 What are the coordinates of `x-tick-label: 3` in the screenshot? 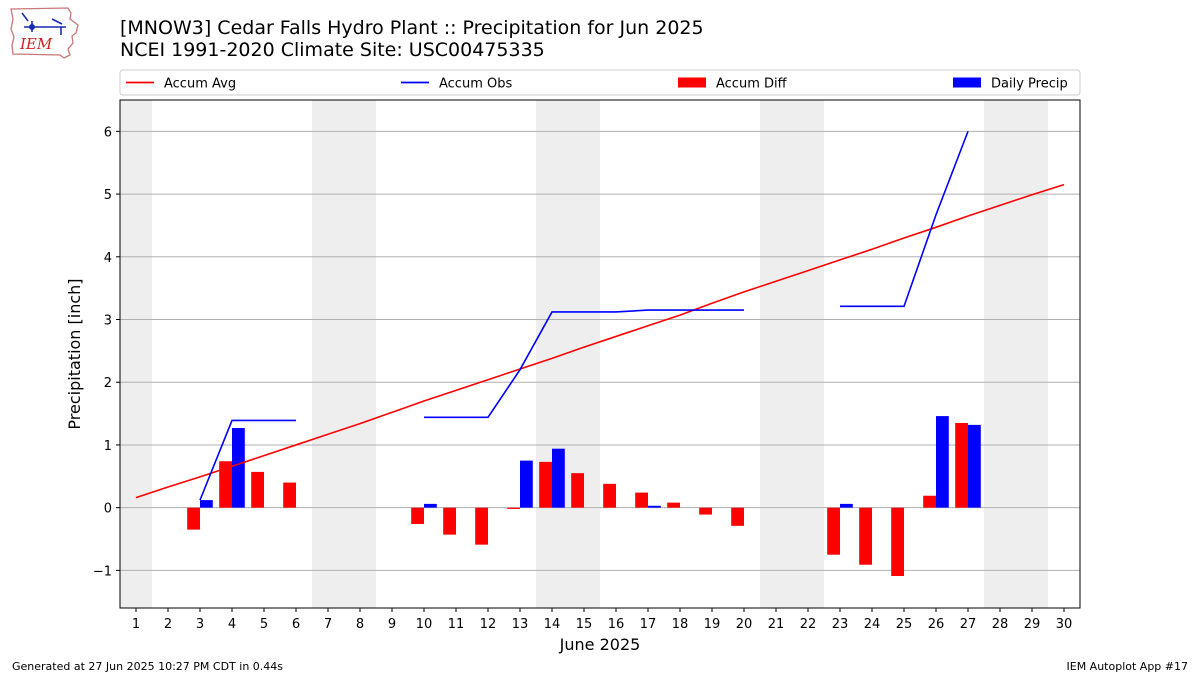 It's located at (200, 624).